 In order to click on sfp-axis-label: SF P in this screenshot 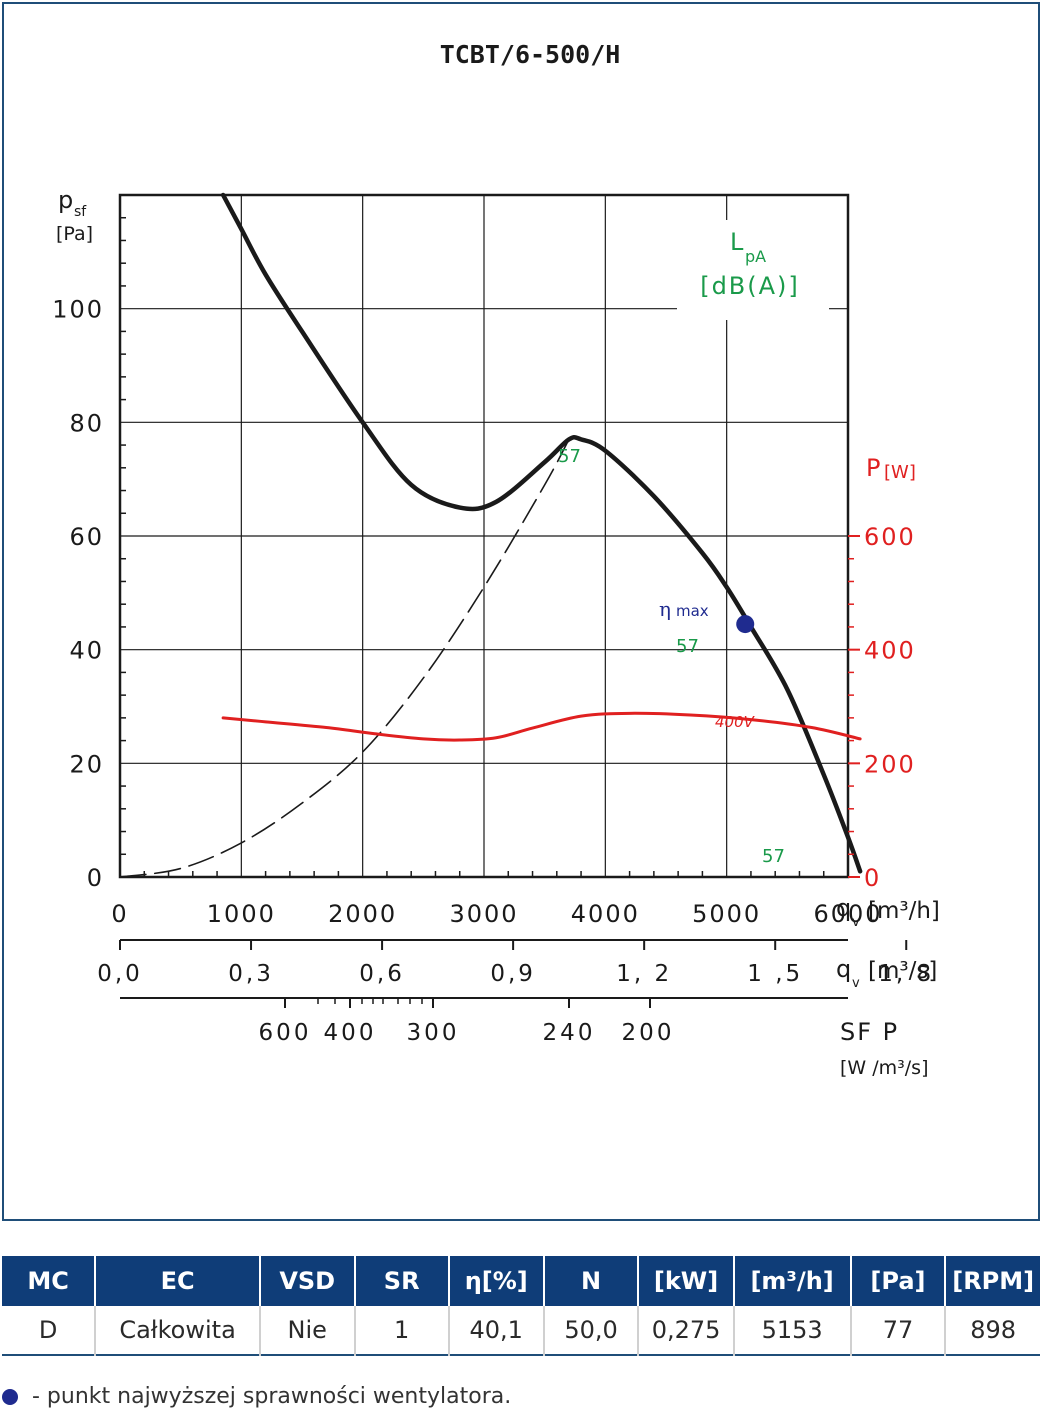, I will do `click(869, 1032)`.